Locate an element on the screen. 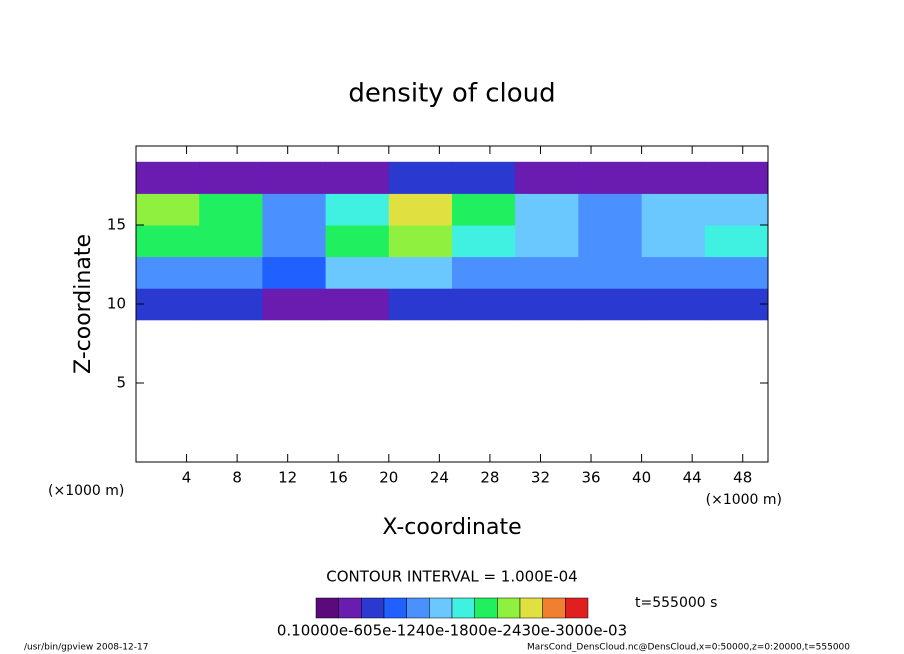 The width and height of the screenshot is (904, 654). x-tick-label: 36 is located at coordinates (590, 478).